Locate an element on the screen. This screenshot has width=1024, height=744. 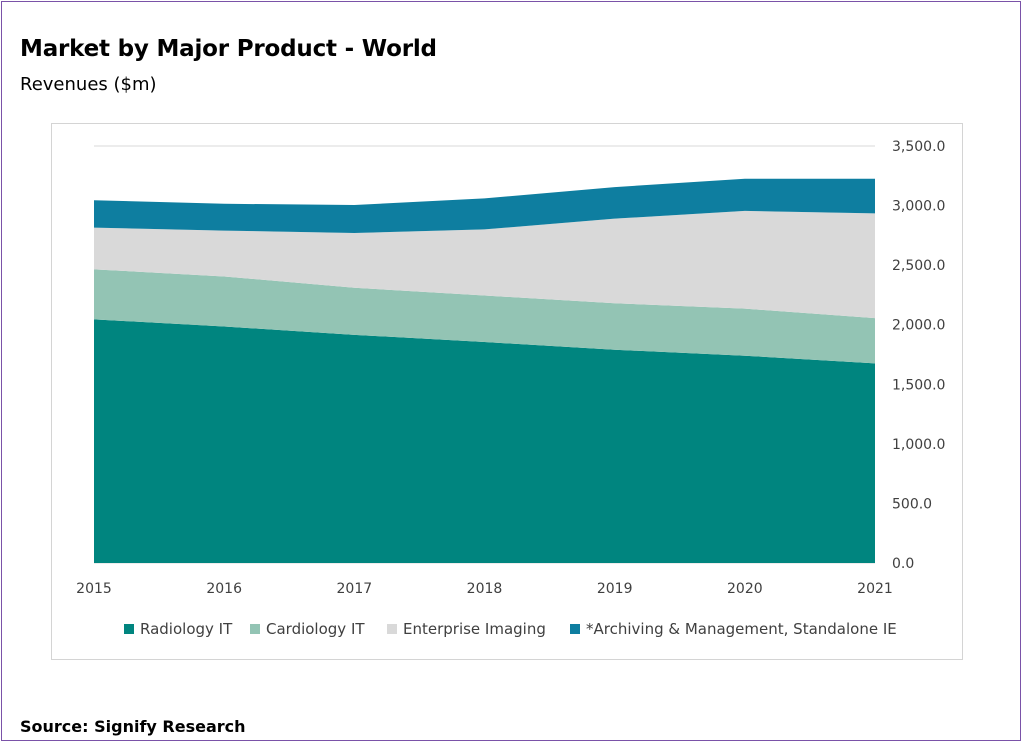
y-tick-label: 3,500.0 is located at coordinates (918, 147).